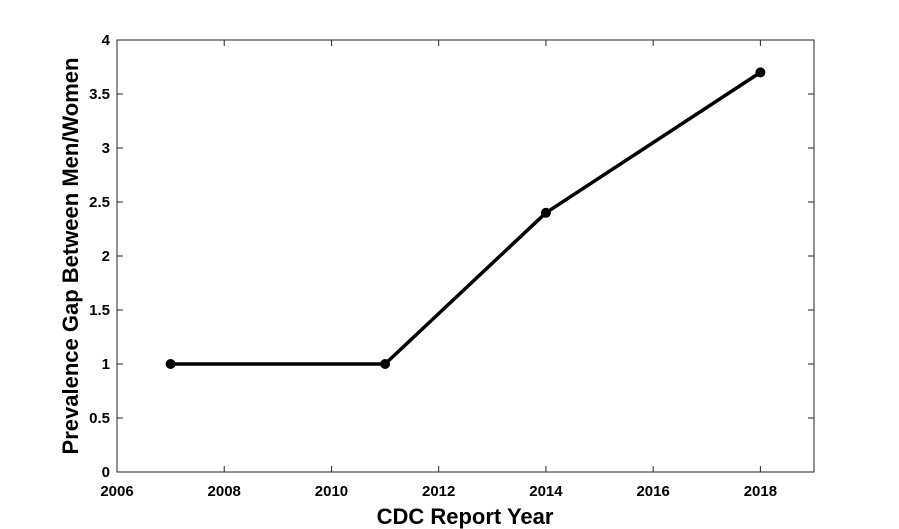 The width and height of the screenshot is (899, 529). What do you see at coordinates (99, 310) in the screenshot?
I see `y-tick-label: 1.5` at bounding box center [99, 310].